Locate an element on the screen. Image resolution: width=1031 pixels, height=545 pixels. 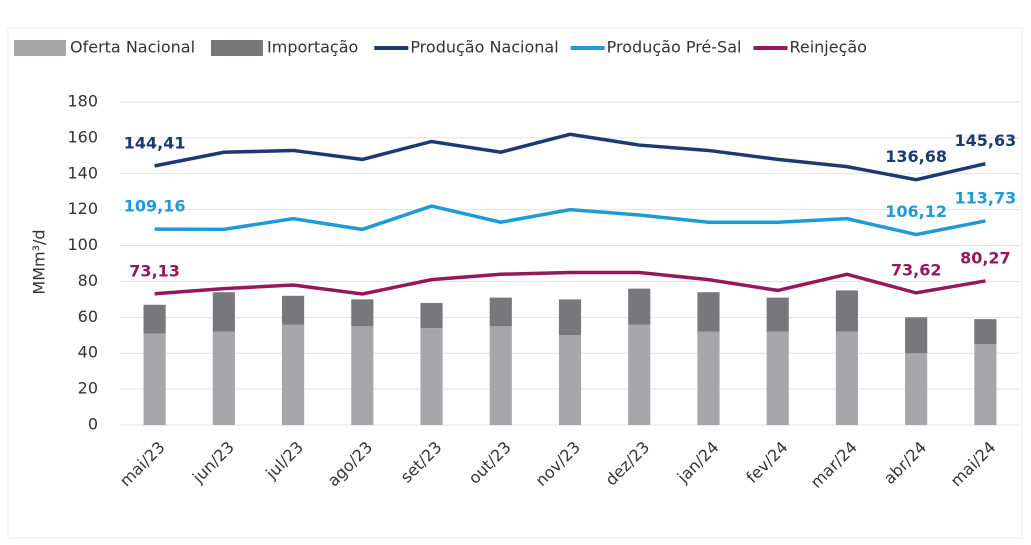
y-tick-label: 0 is located at coordinates (93, 424).